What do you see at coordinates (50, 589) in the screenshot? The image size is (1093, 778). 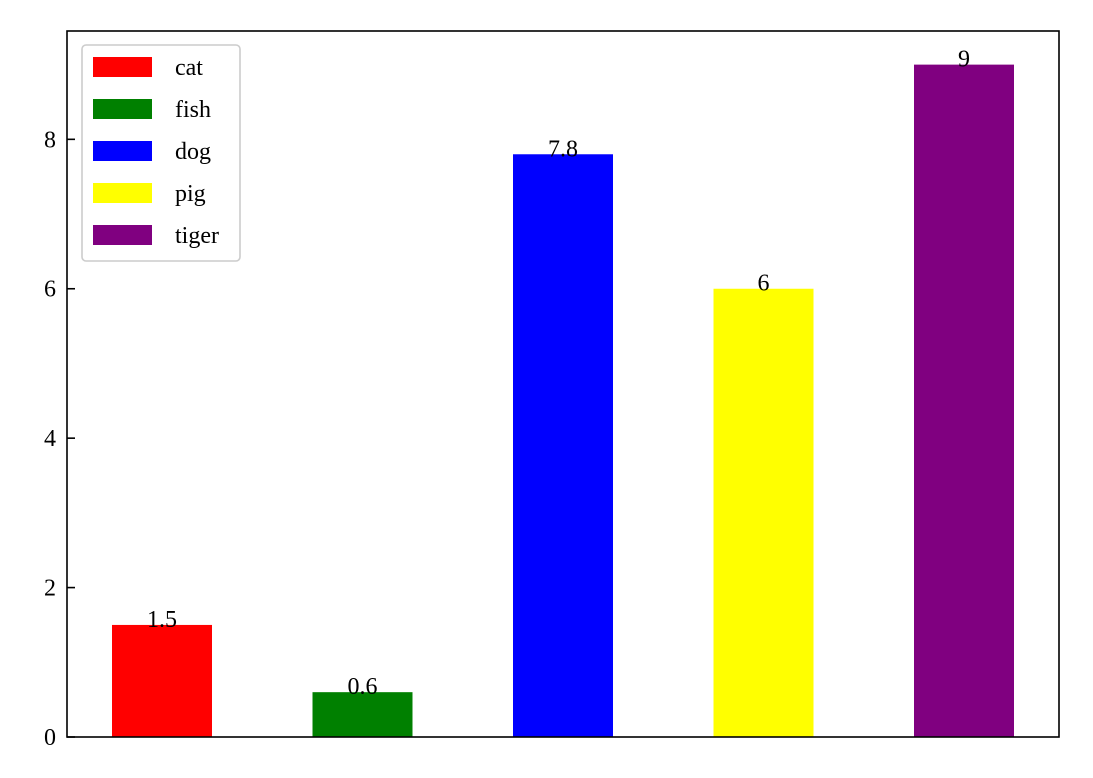 I see `y-tick-label-2: 2` at bounding box center [50, 589].